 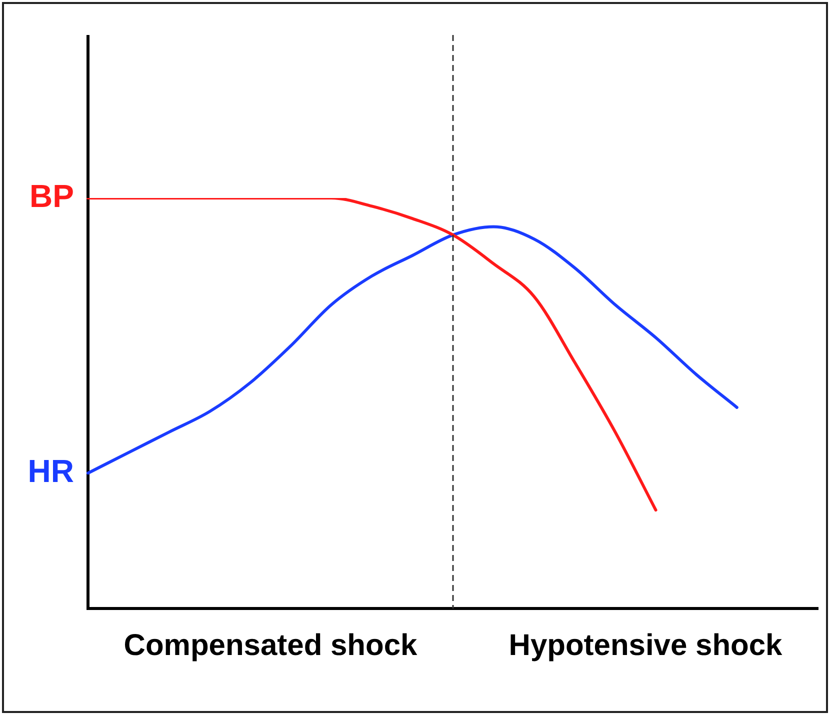 What do you see at coordinates (52, 196) in the screenshot?
I see `series-label: BP` at bounding box center [52, 196].